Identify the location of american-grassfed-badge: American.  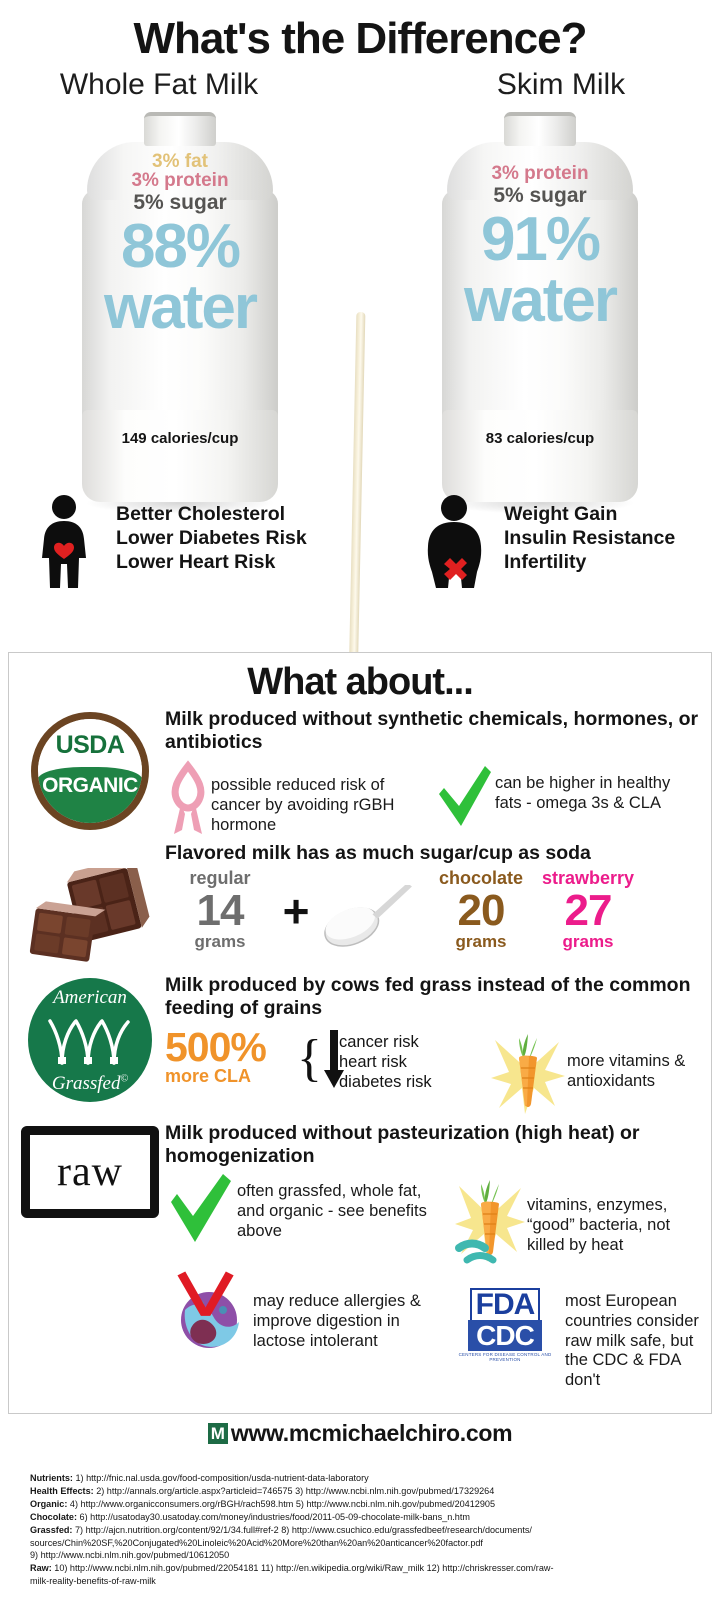
(90, 1045).